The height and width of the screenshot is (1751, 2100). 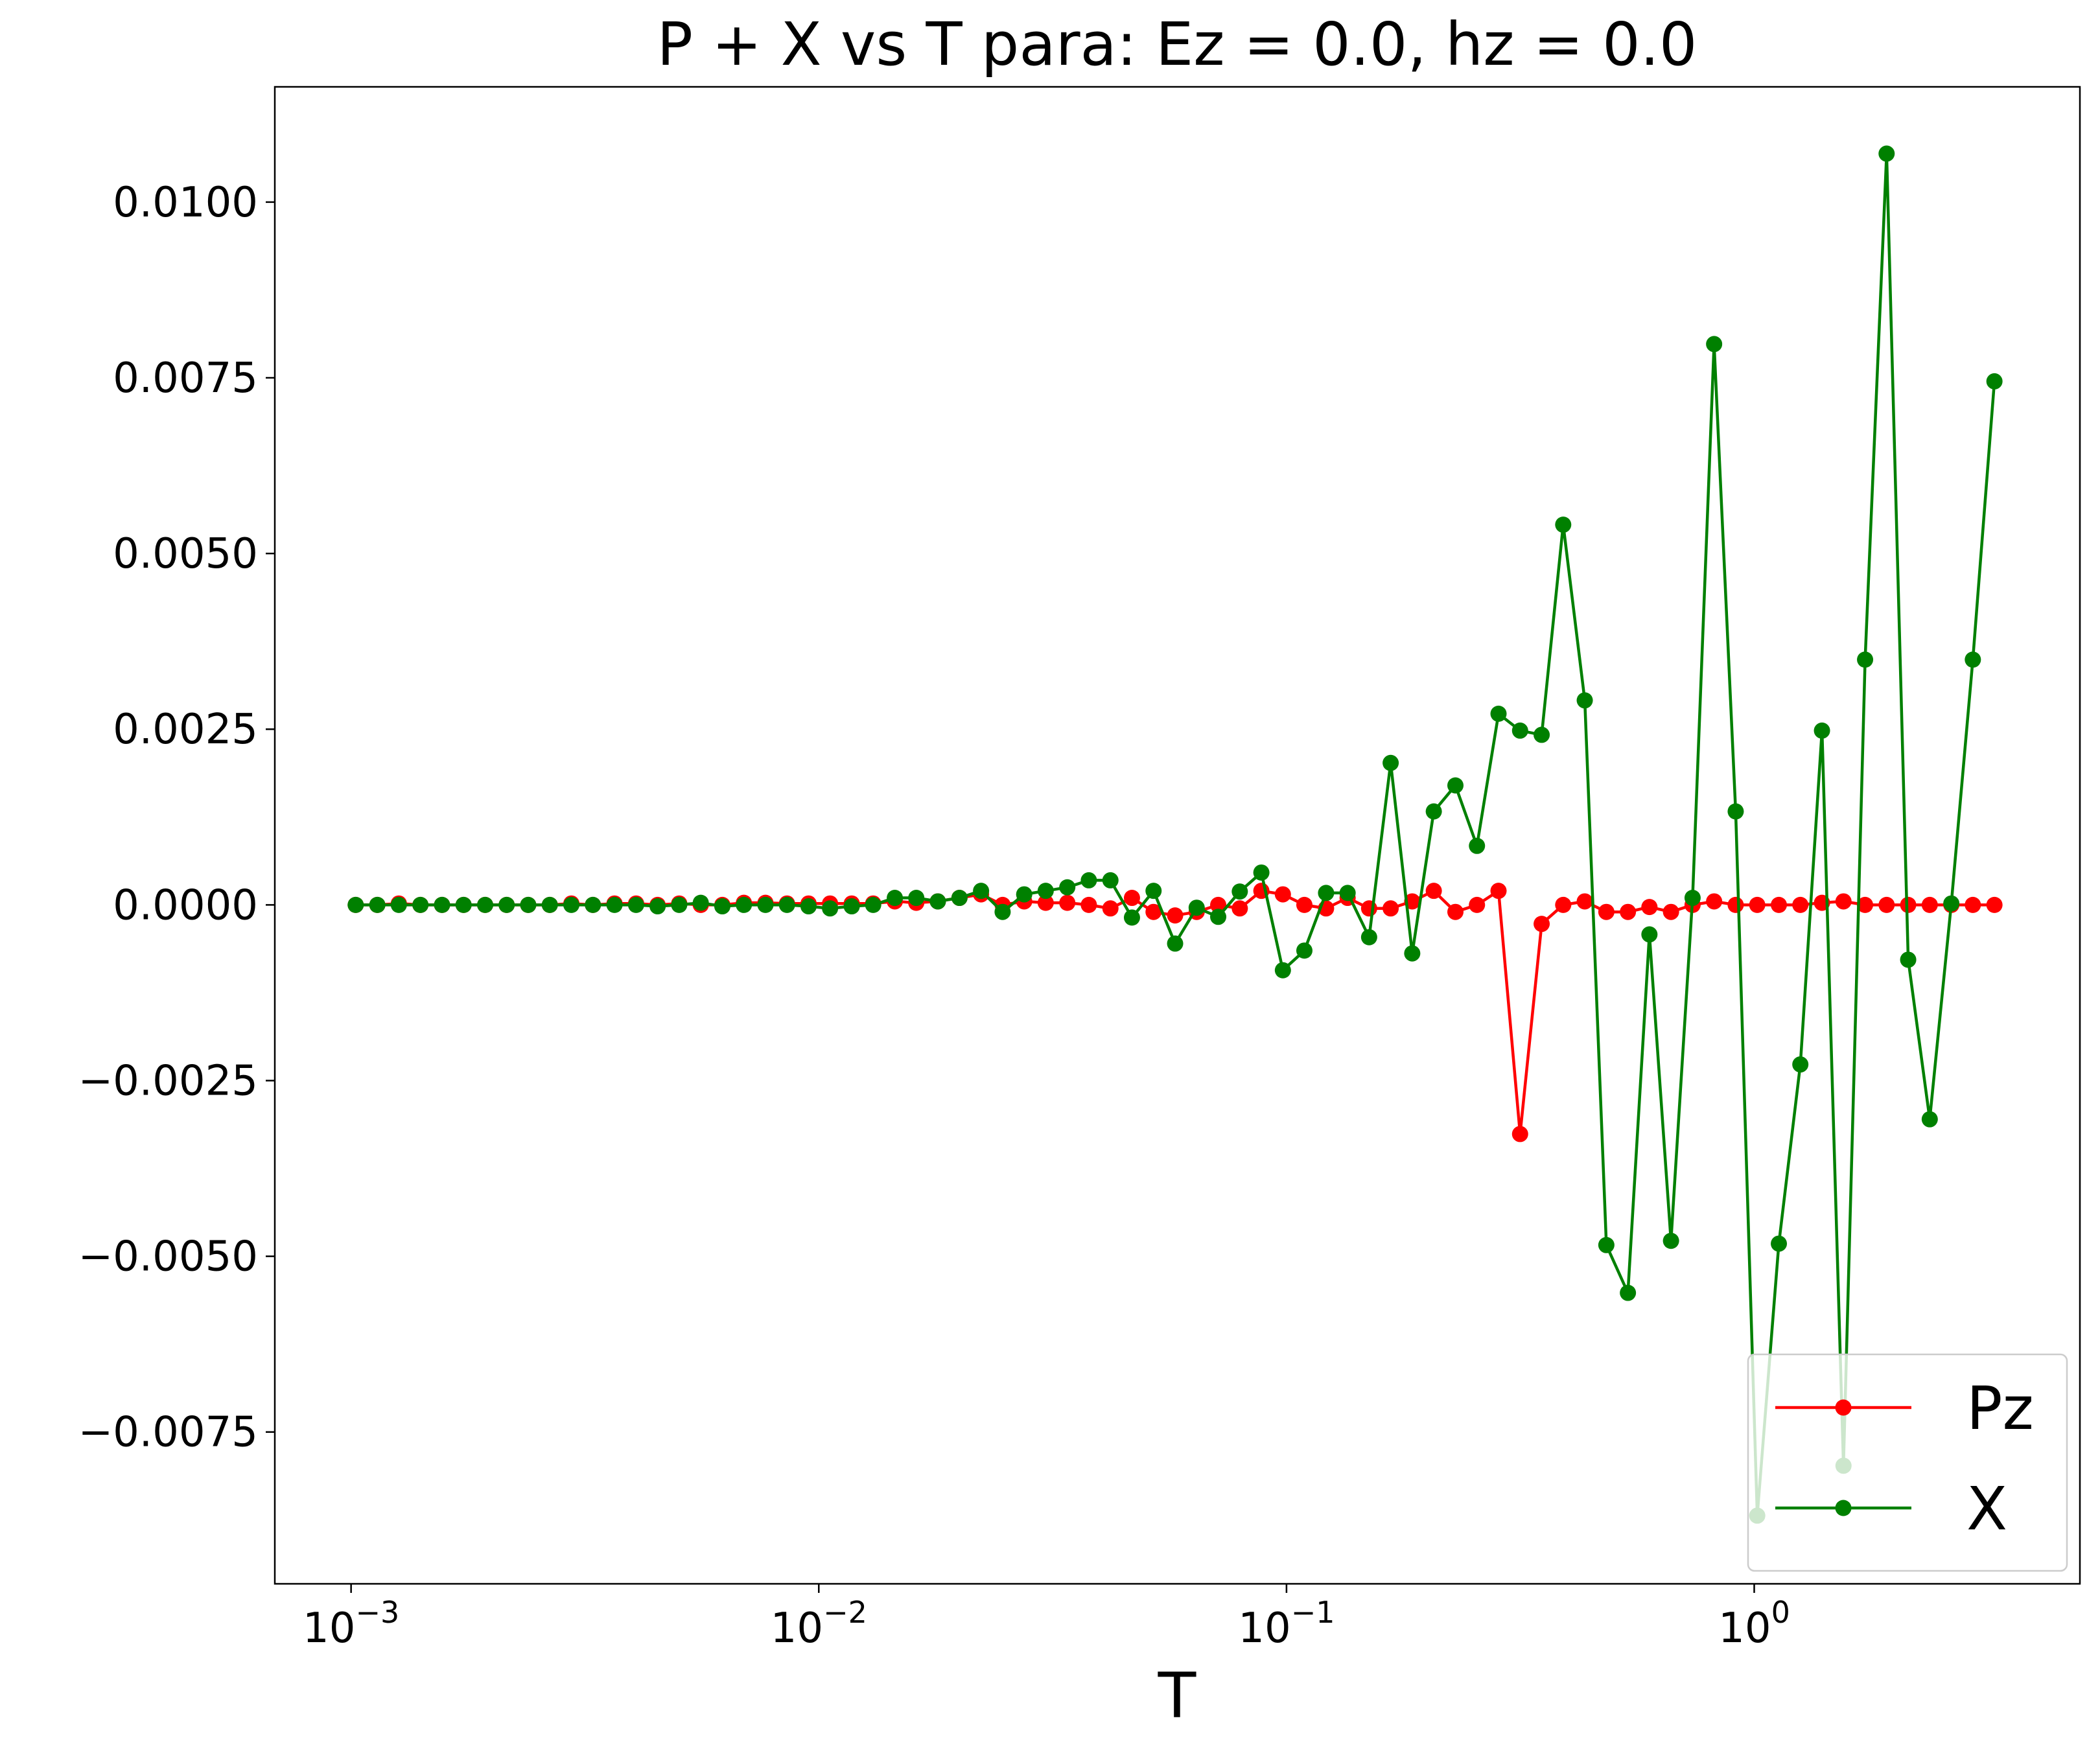 I want to click on x-tick-exponent: −3, so click(x=377, y=1612).